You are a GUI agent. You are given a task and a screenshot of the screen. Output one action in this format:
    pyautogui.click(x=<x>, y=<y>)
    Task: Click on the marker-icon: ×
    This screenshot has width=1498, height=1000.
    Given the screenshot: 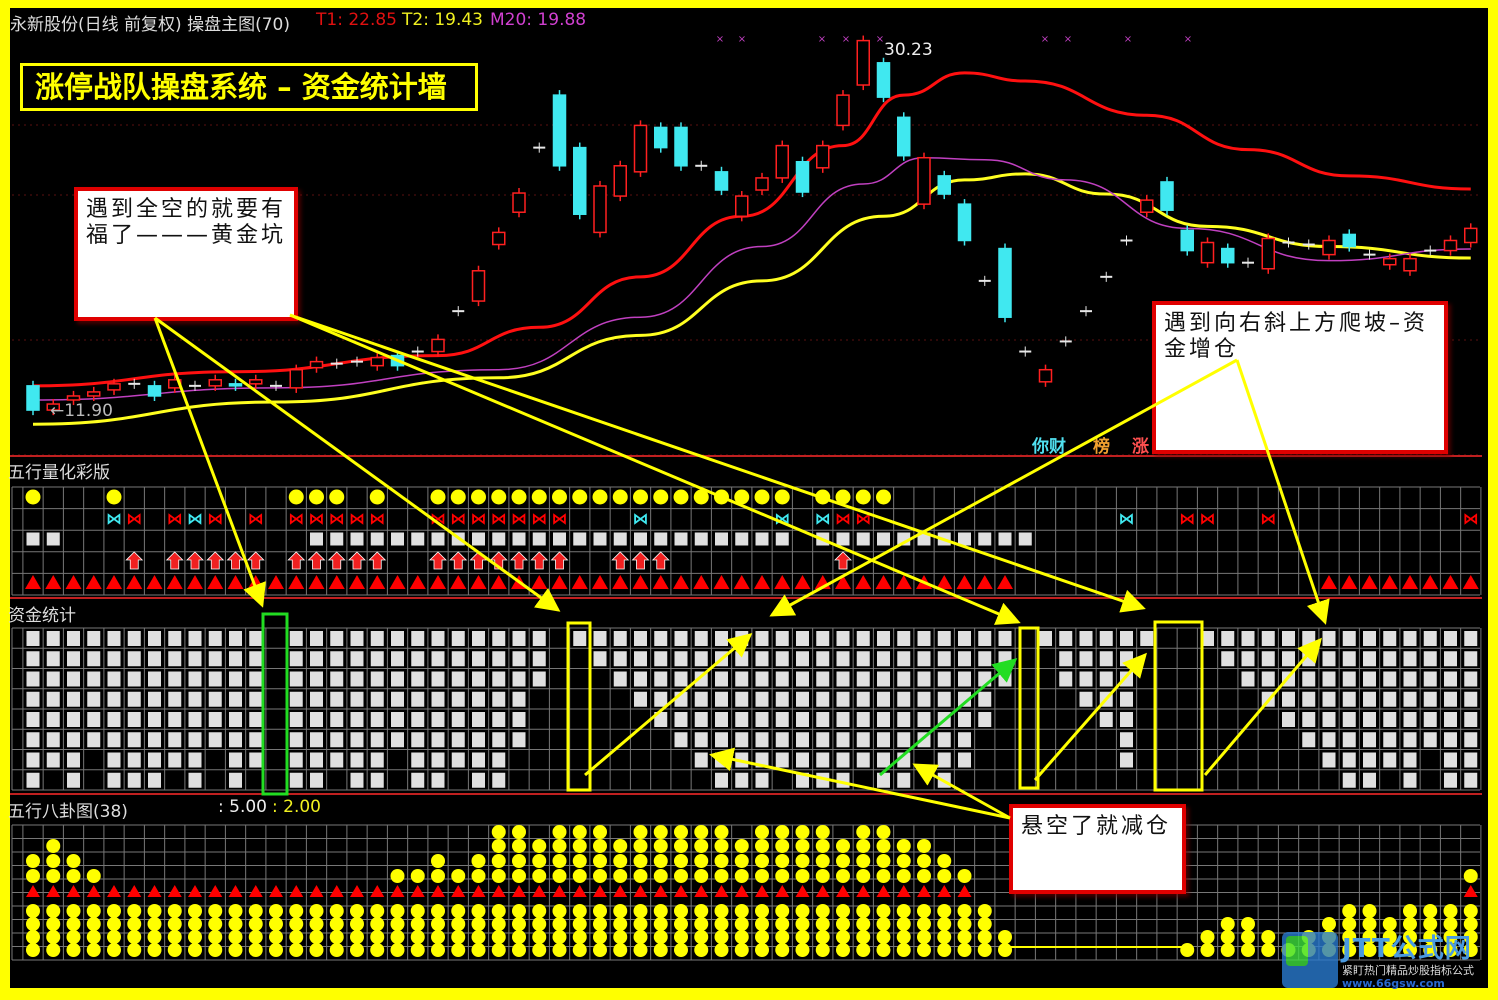 What is the action you would take?
    pyautogui.click(x=1128, y=39)
    